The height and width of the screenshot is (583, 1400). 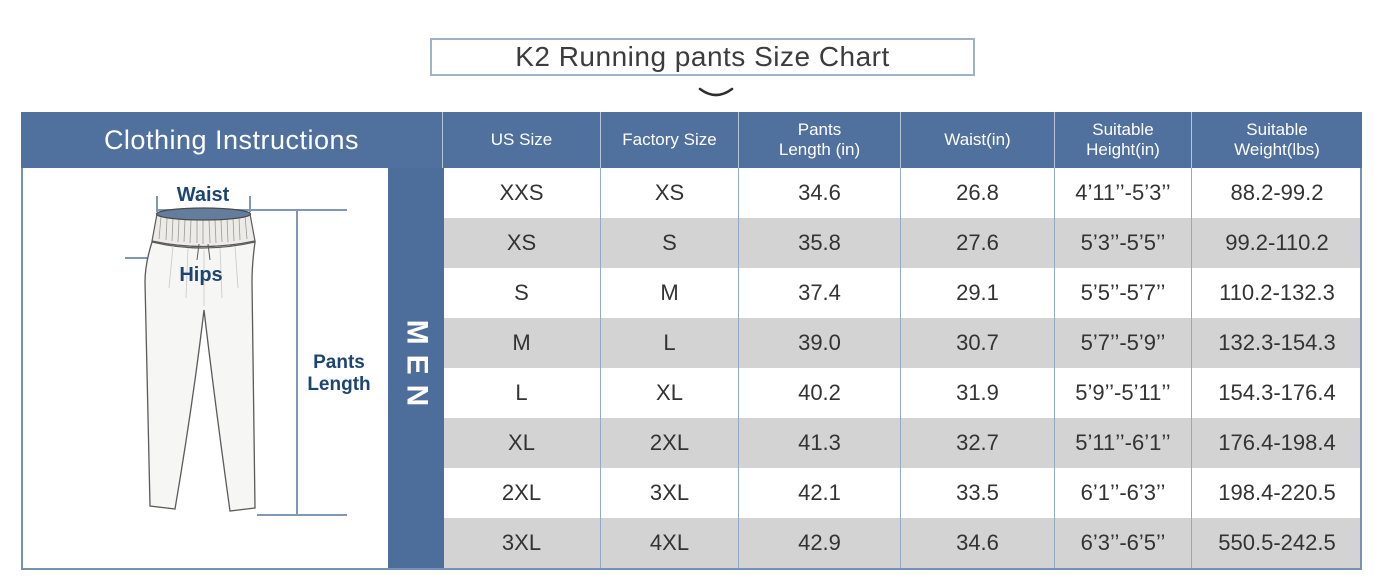 I want to click on chart-title-box: K2 Running pants Size Chart, so click(x=702, y=57).